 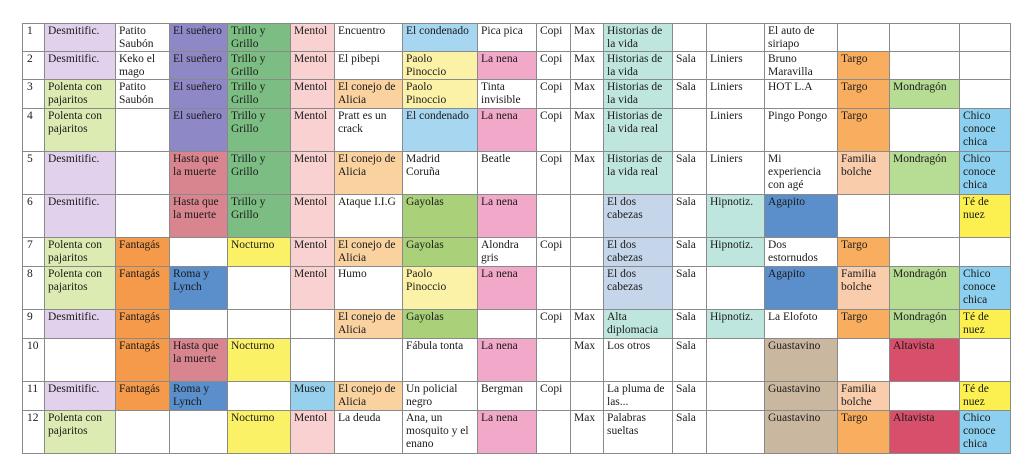 I want to click on row-number-cell: 2, so click(x=33, y=65).